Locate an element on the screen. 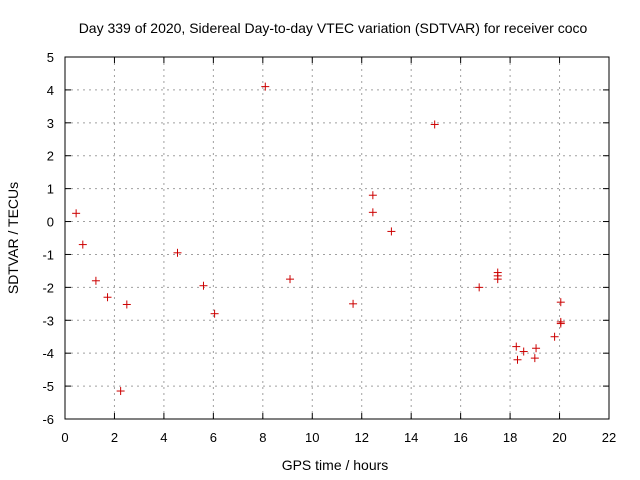  y-tick-label: 5 is located at coordinates (50, 57).